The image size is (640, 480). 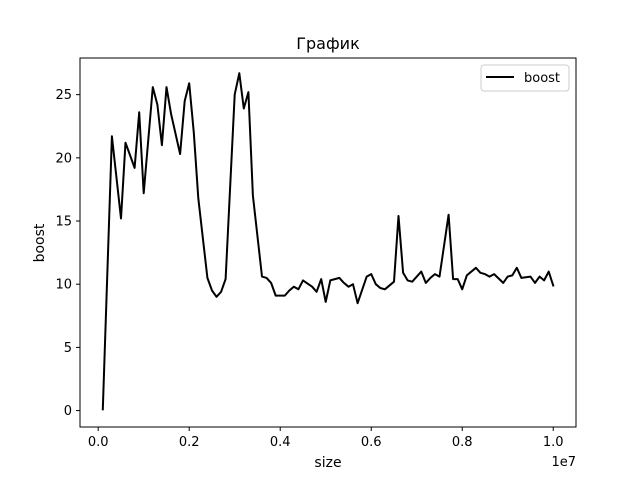 I want to click on x-tick-label: 0.0, so click(x=98, y=442).